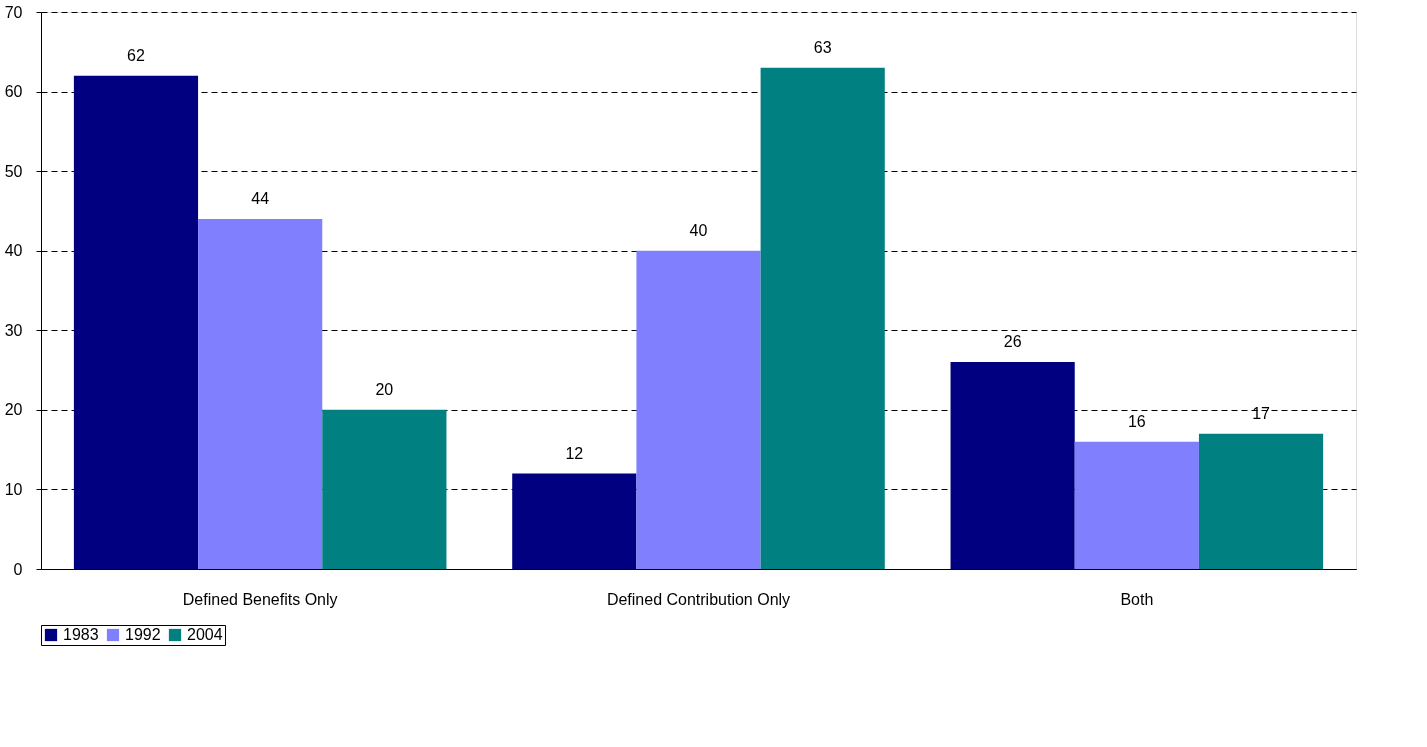 The image size is (1427, 747). Describe the element at coordinates (143, 634) in the screenshot. I see `legend-label: 1992` at that location.